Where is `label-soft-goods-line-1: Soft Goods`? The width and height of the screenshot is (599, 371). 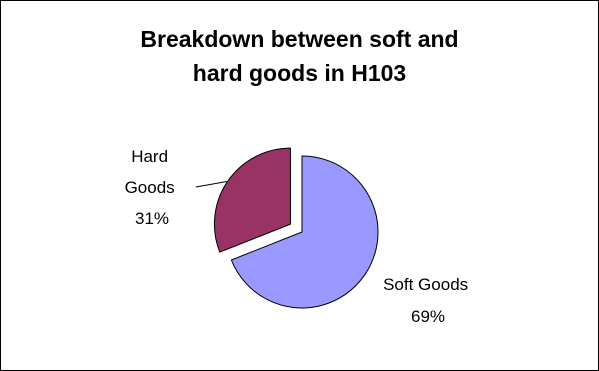 label-soft-goods-line-1: Soft Goods is located at coordinates (425, 284).